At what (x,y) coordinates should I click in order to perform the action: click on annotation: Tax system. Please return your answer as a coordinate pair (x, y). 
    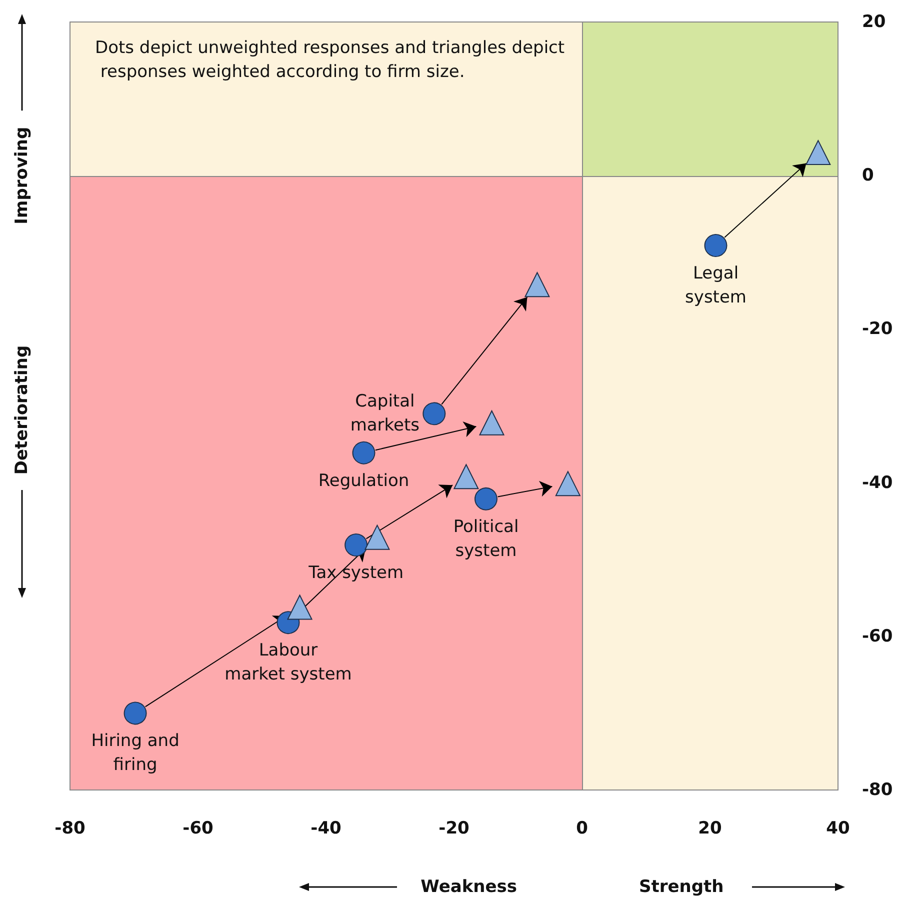
    Looking at the image, I should click on (356, 573).